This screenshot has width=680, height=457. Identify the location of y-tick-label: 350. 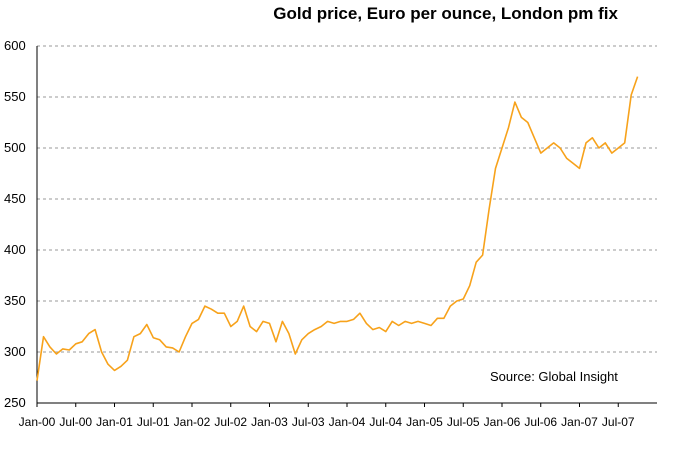
(15, 300).